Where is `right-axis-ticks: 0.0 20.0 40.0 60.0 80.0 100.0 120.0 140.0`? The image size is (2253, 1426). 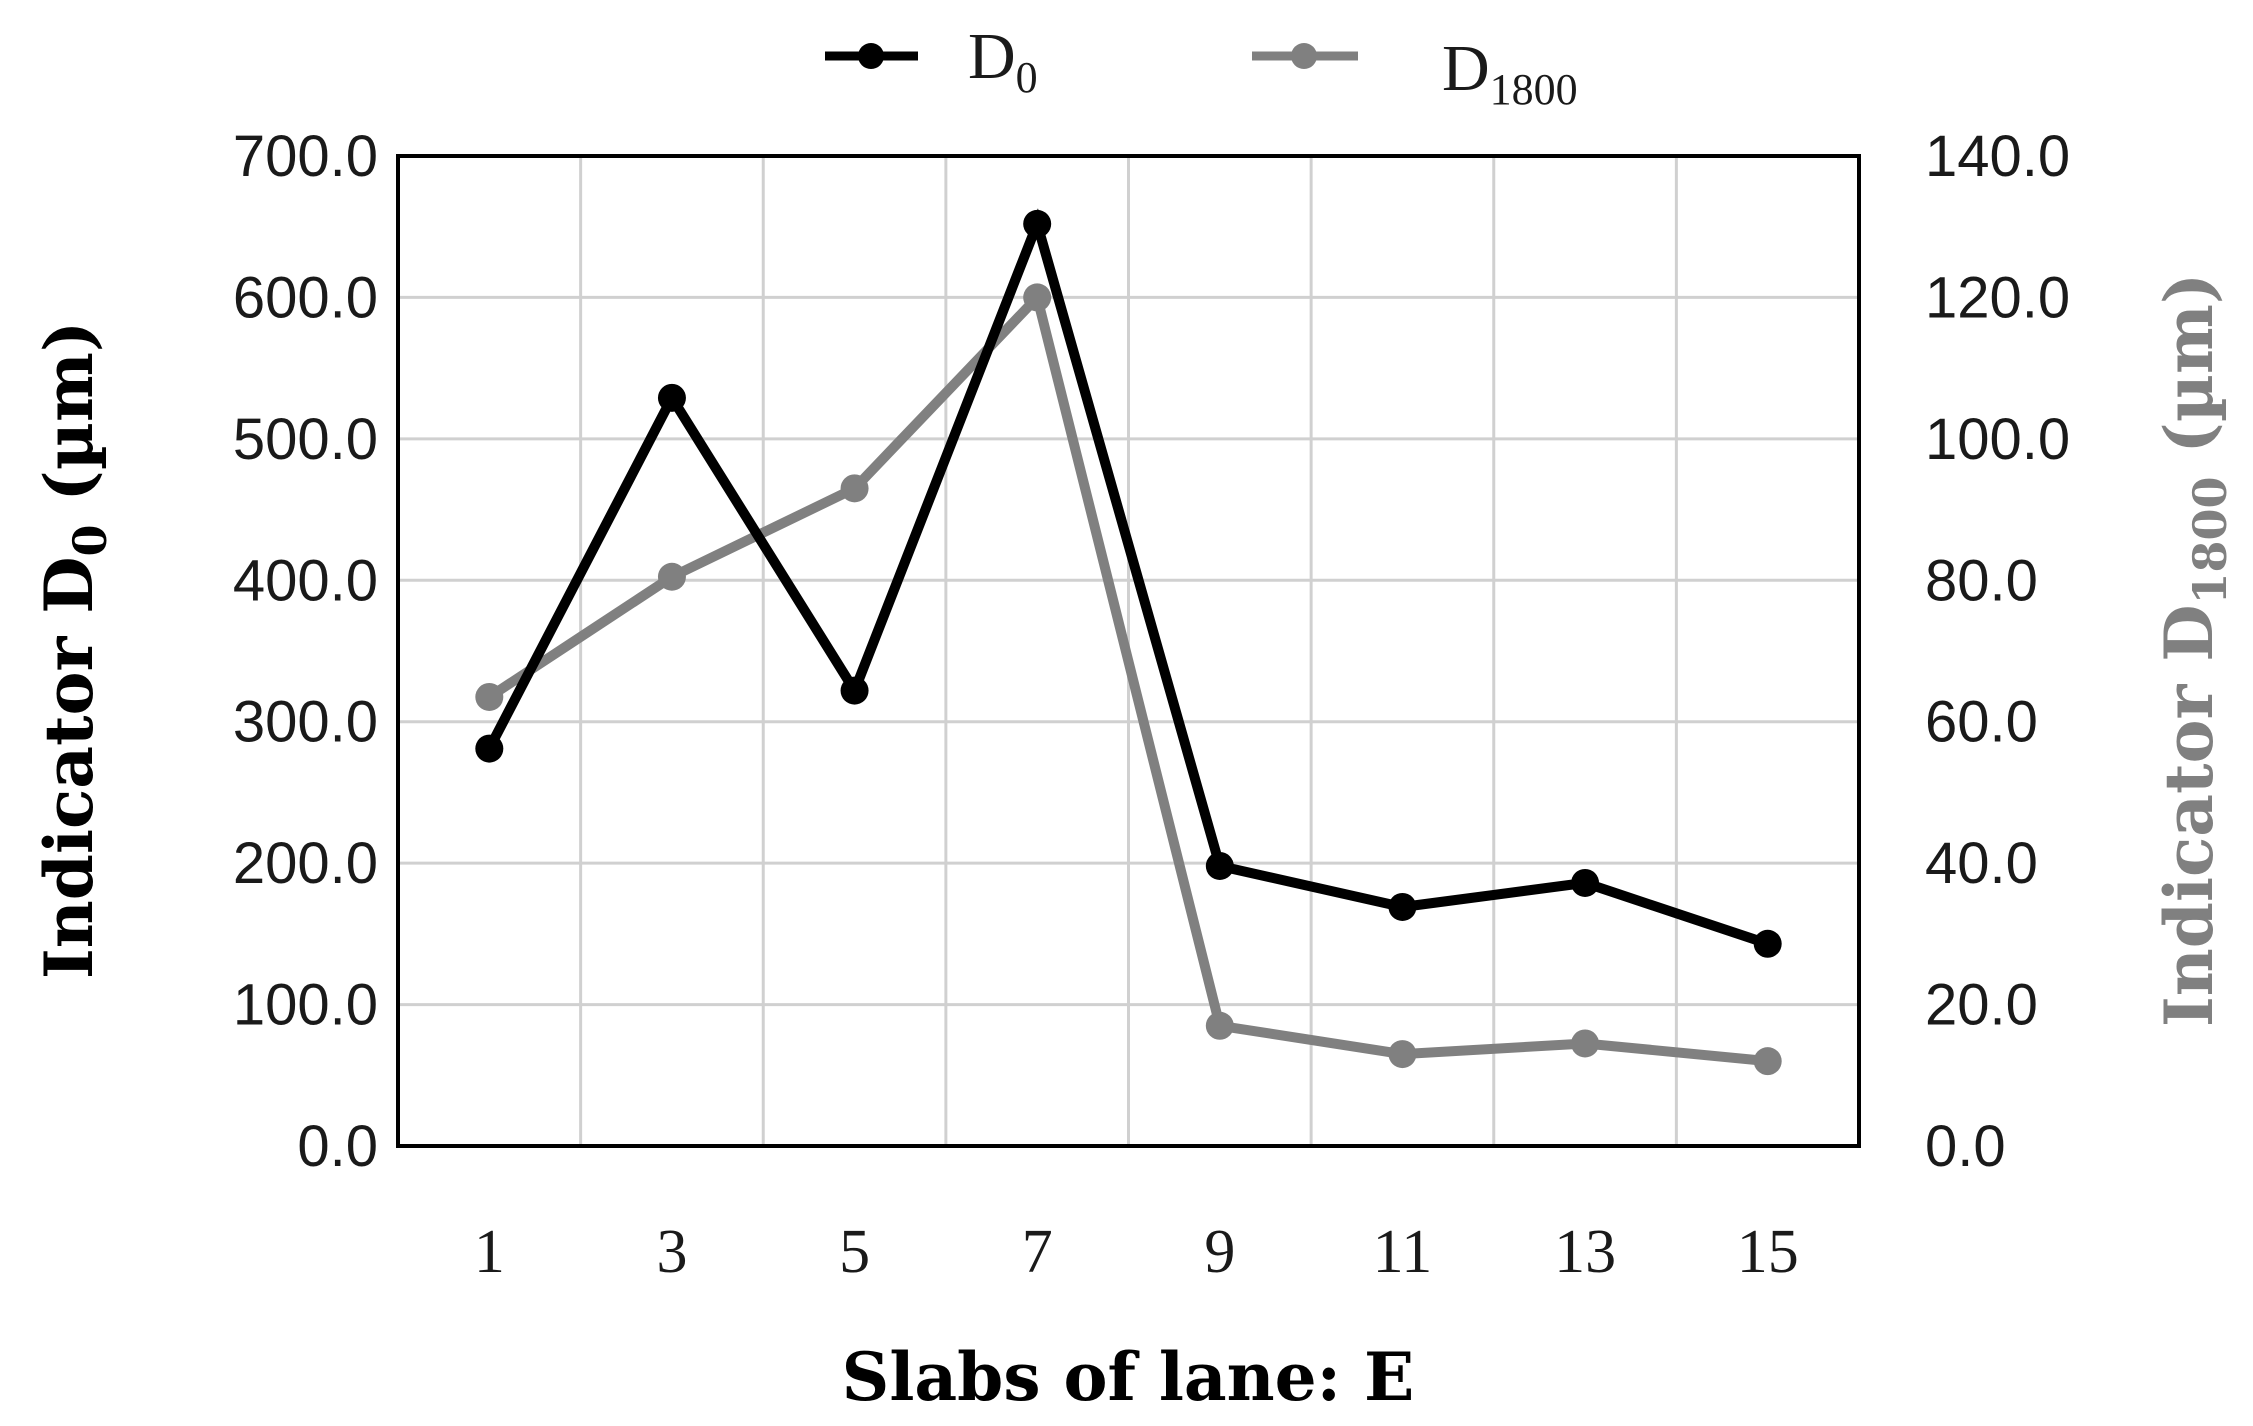 right-axis-ticks: 0.0 20.0 40.0 60.0 80.0 100.0 120.0 140.0 is located at coordinates (1997, 651).